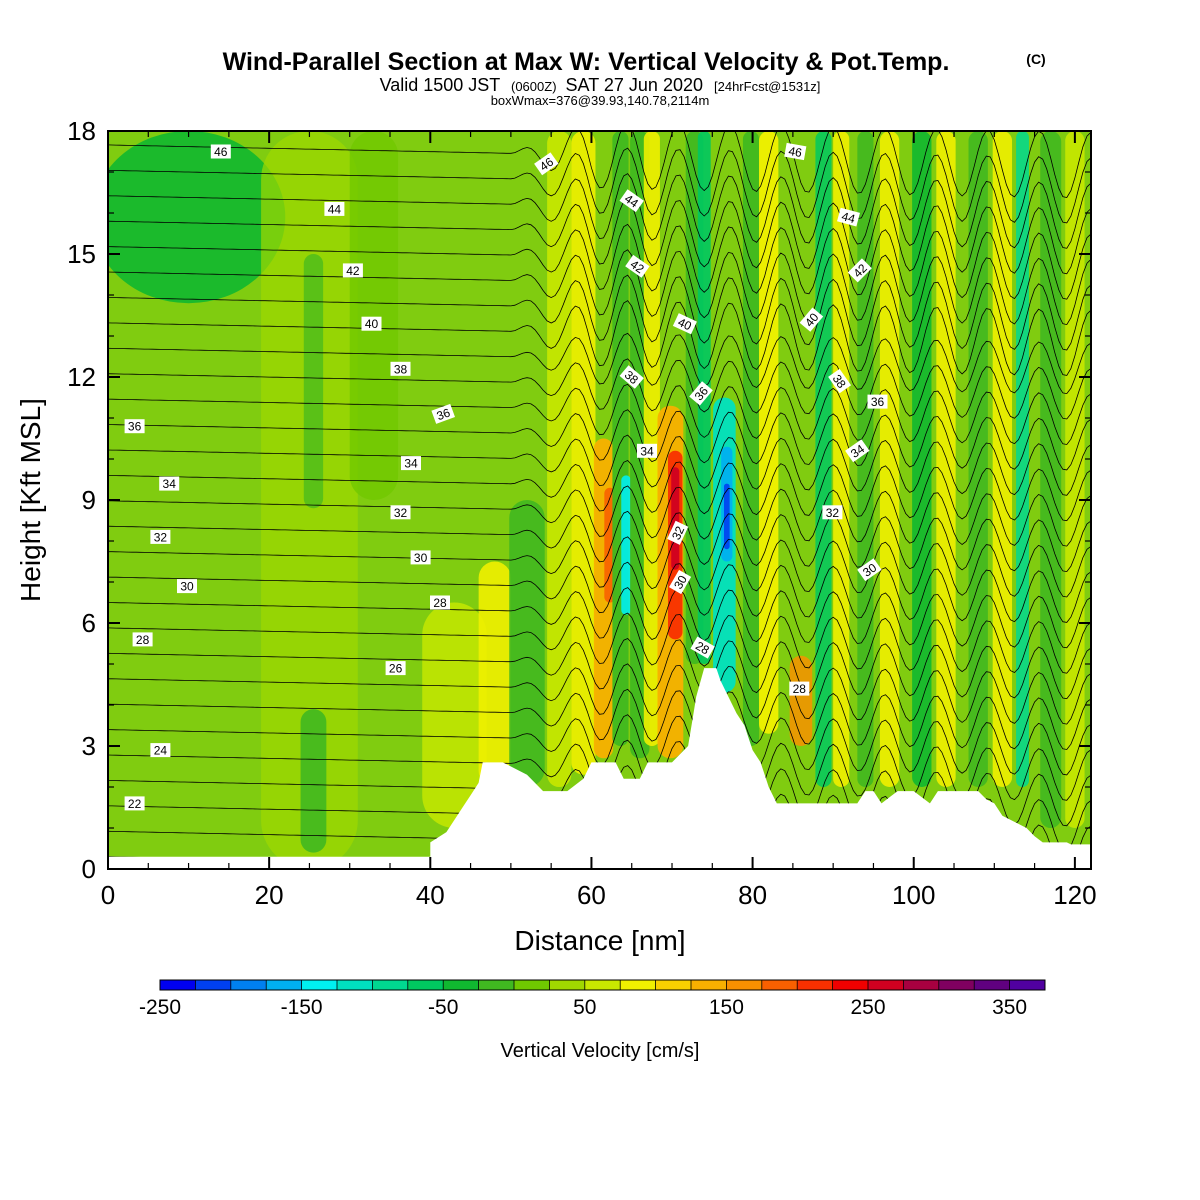 The width and height of the screenshot is (1200, 1200). I want to click on contour-label-text: 44, so click(335, 209).